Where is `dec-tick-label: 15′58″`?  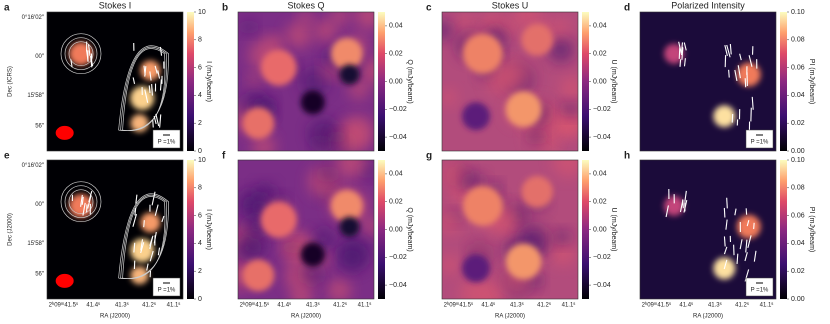 dec-tick-label: 15′58″ is located at coordinates (35, 244).